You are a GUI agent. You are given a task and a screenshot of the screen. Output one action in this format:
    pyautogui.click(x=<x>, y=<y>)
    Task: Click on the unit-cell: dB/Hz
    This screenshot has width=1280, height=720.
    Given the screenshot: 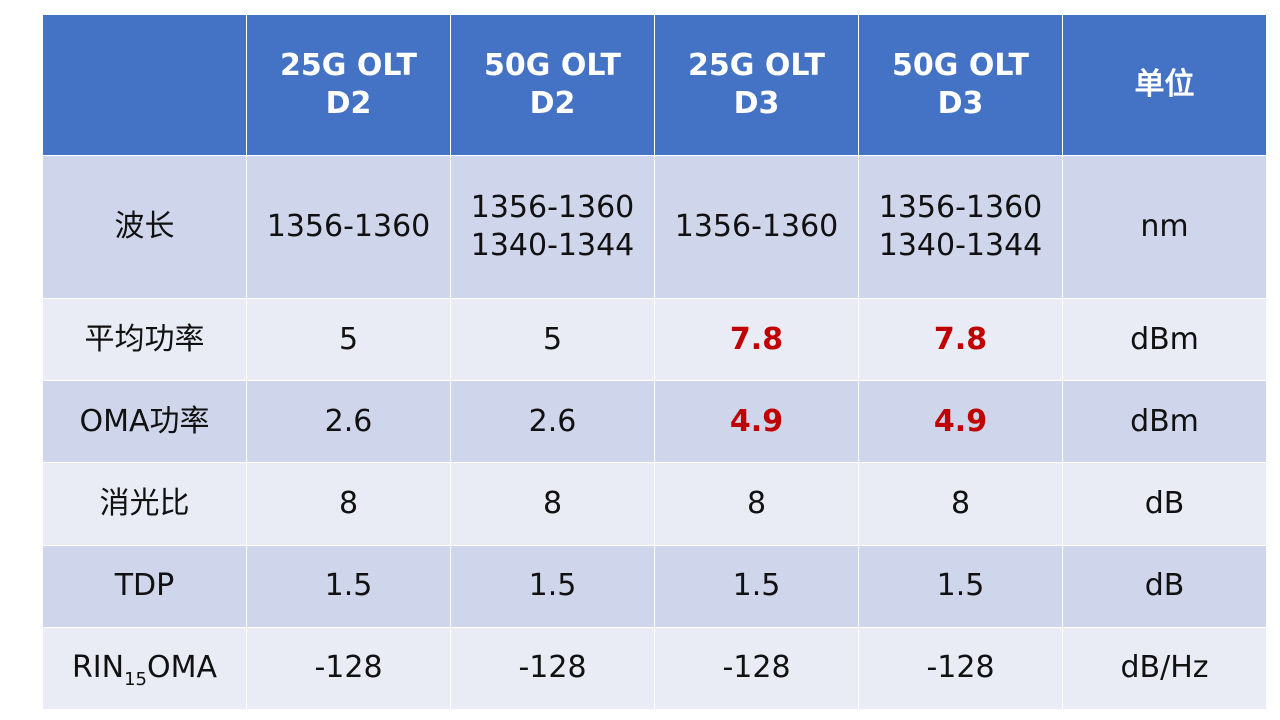 What is the action you would take?
    pyautogui.click(x=1164, y=668)
    